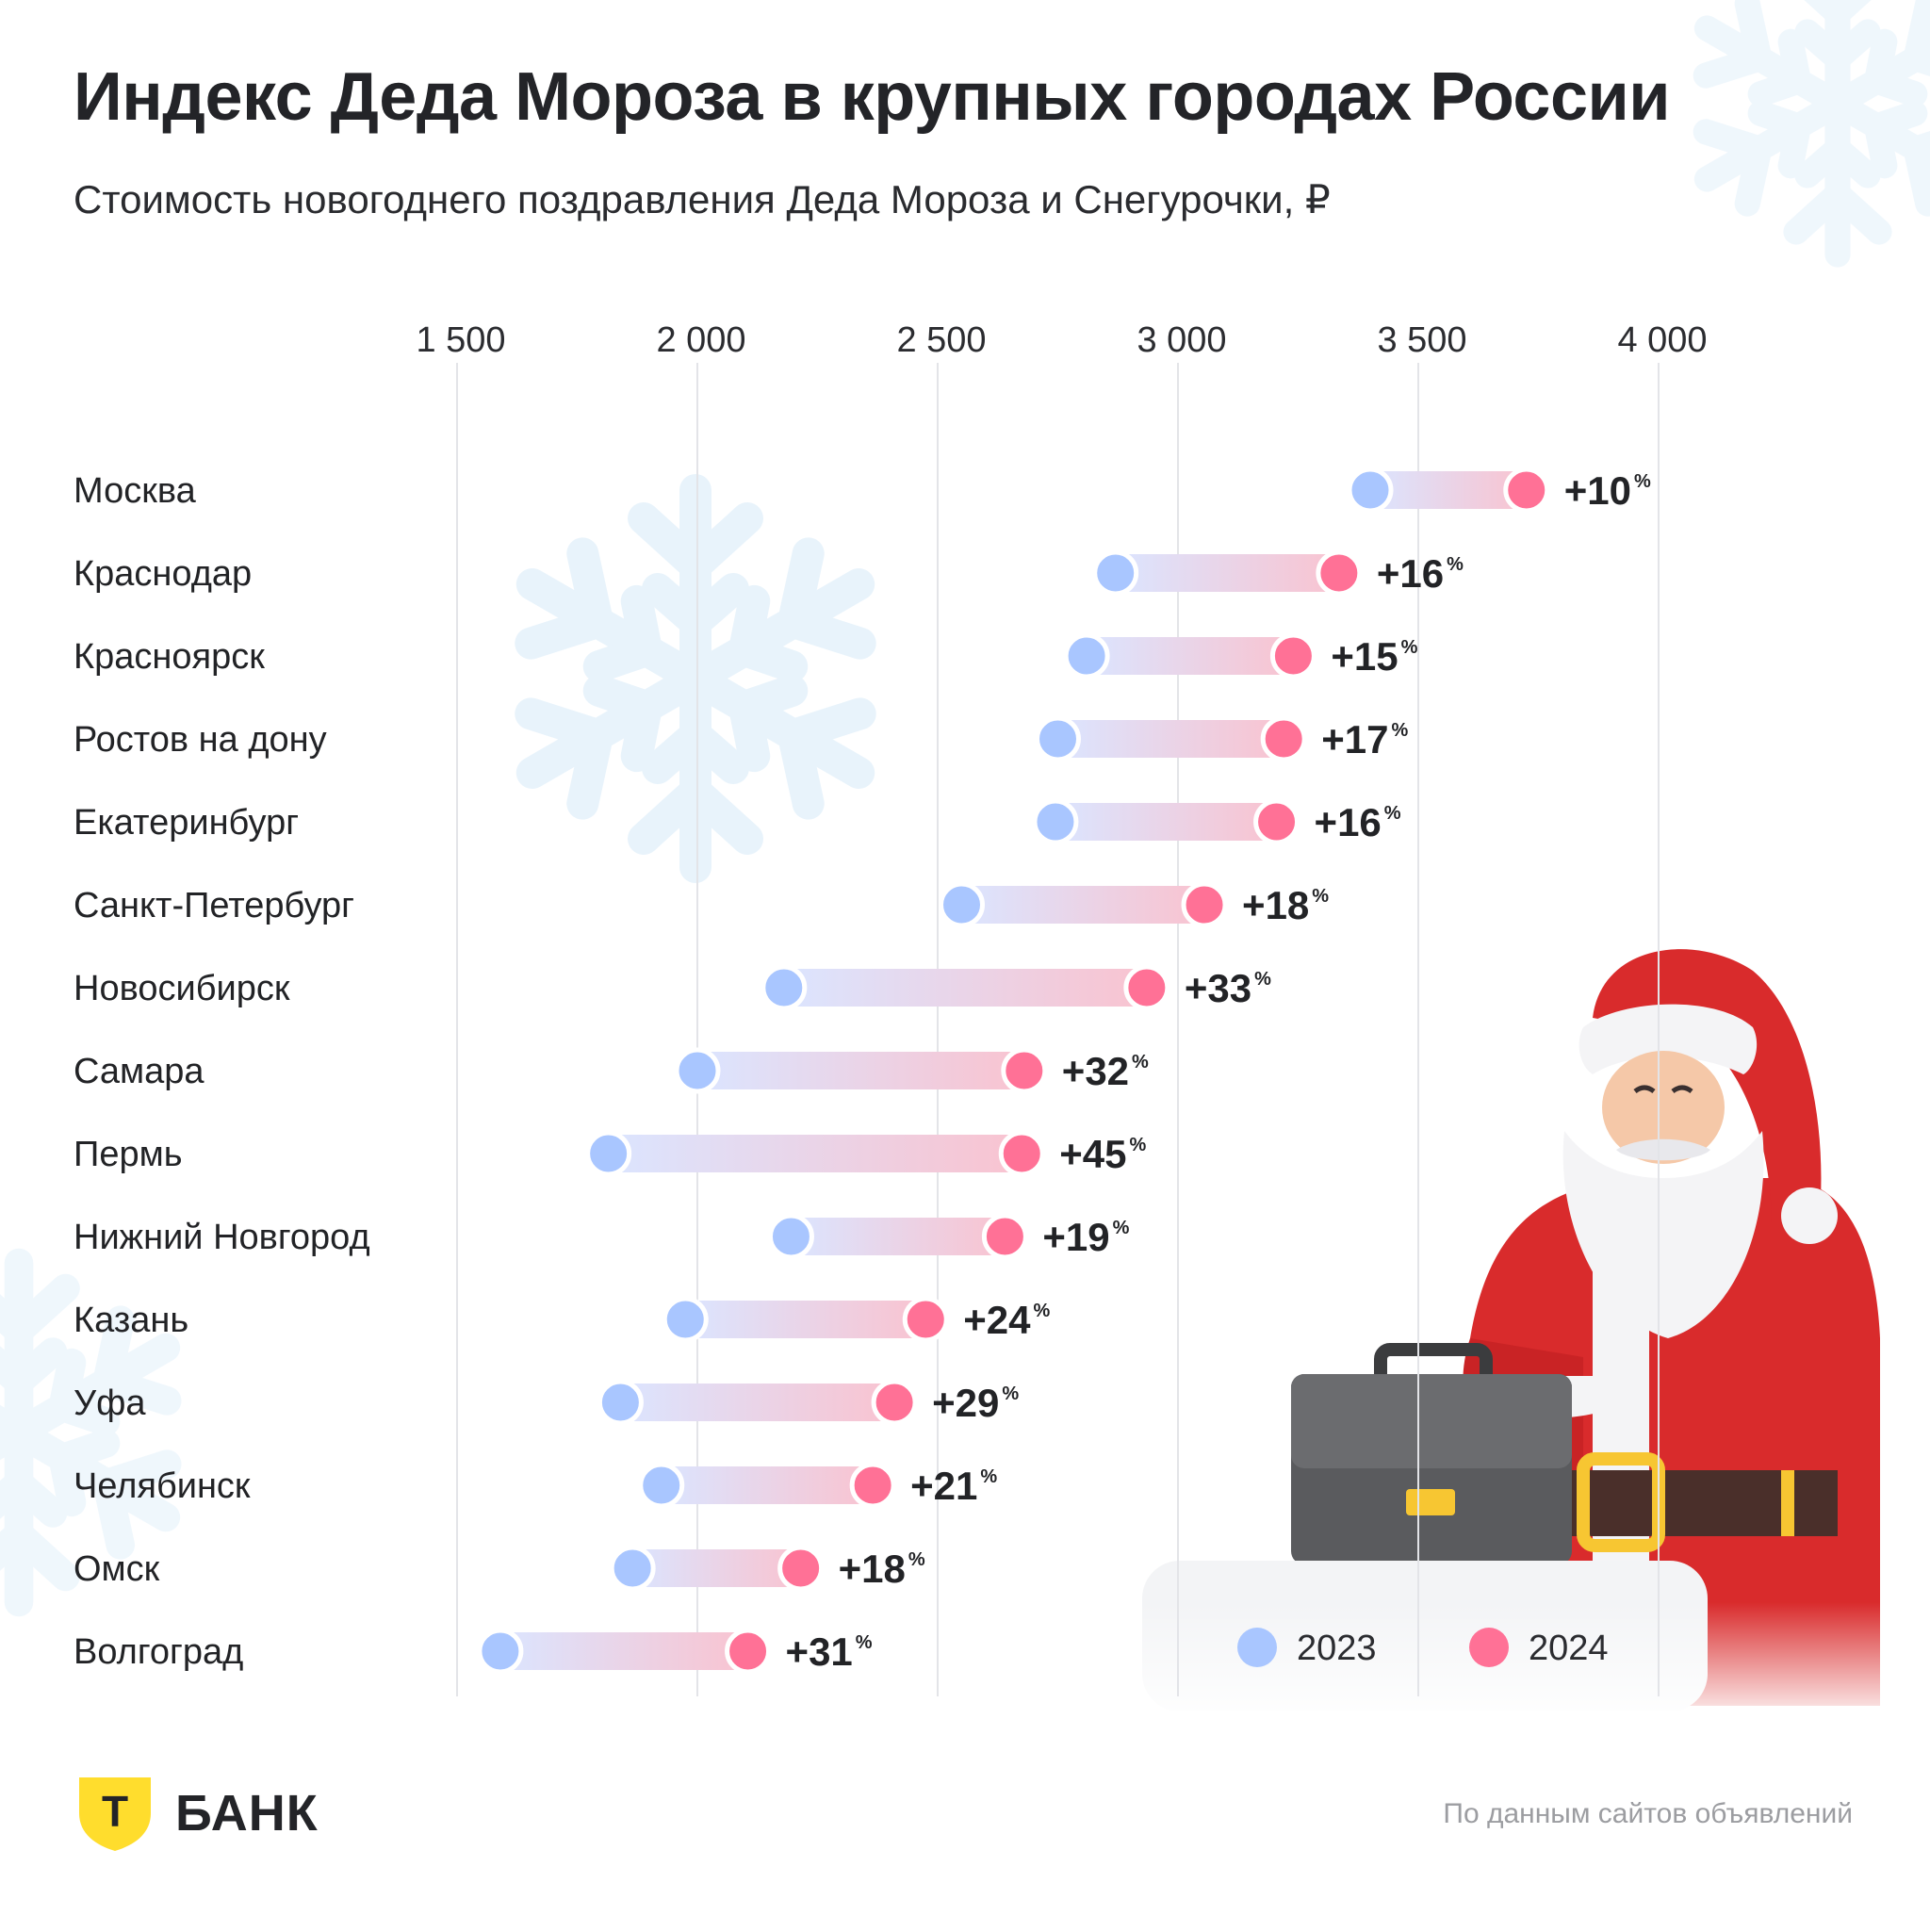 The image size is (1930, 1932). I want to click on x-tick-label: 2 500, so click(941, 340).